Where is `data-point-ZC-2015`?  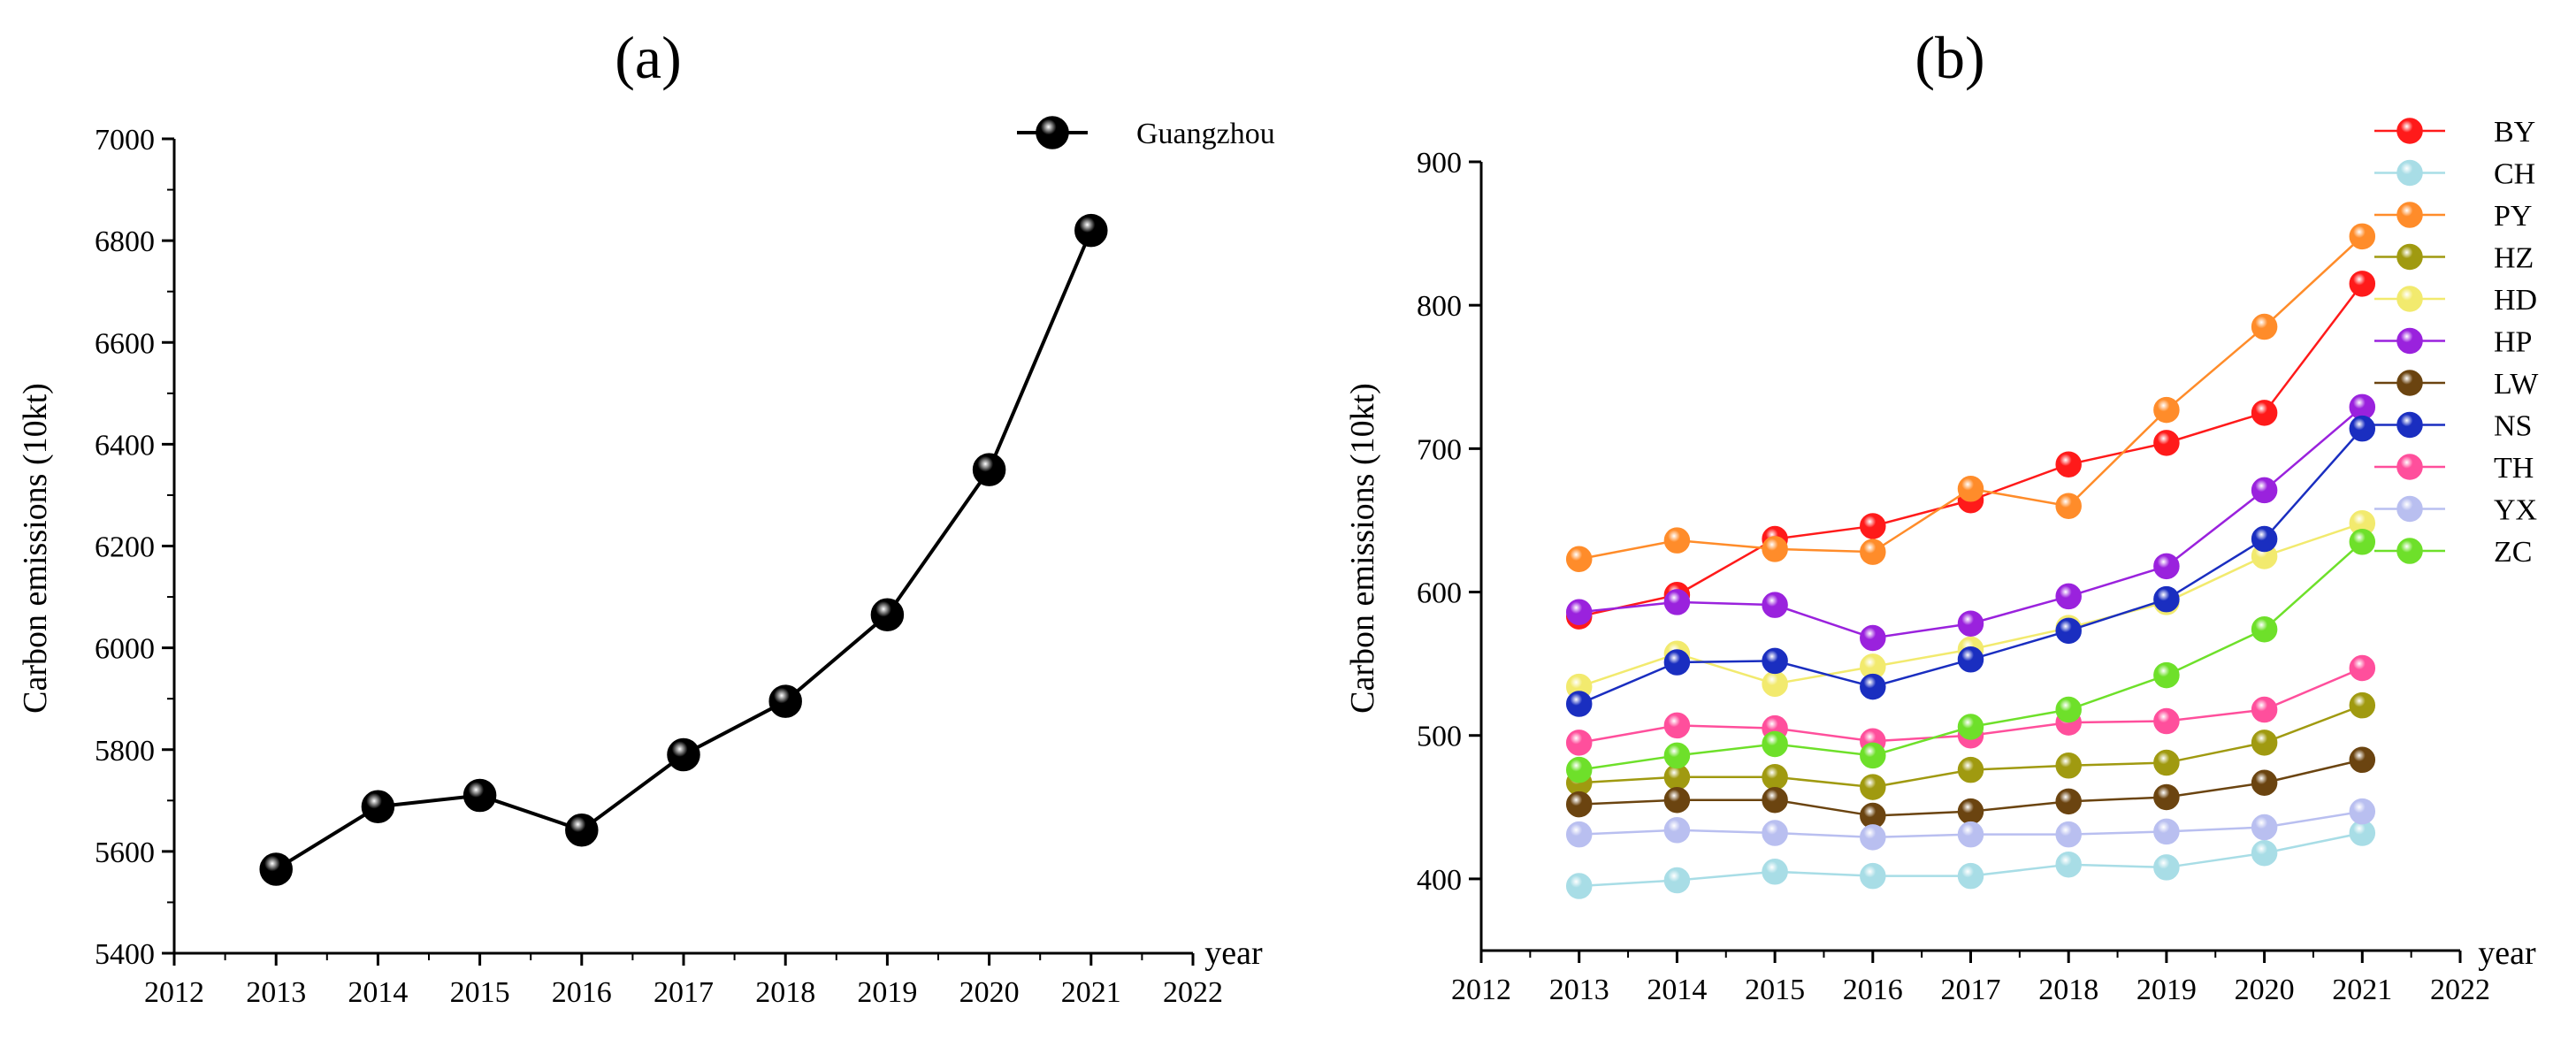 data-point-ZC-2015 is located at coordinates (1775, 744).